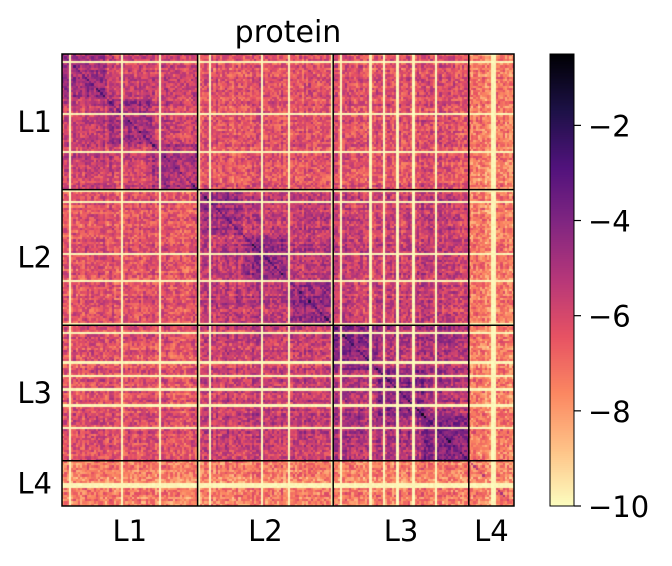 Image resolution: width=672 pixels, height=566 pixels. I want to click on colorbar-tick-label: −8, so click(609, 412).